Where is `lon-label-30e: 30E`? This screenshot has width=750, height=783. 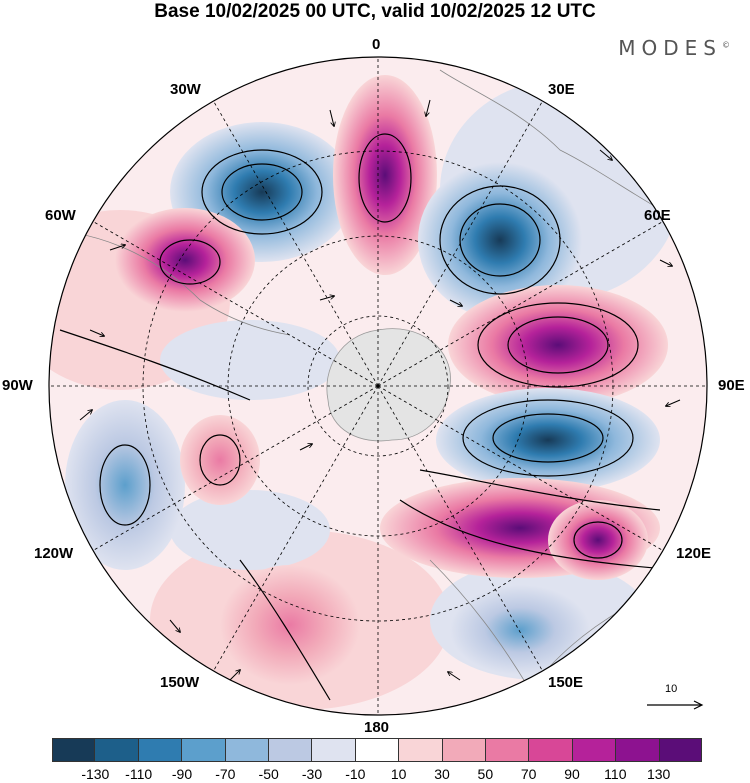
lon-label-30e: 30E is located at coordinates (561, 89).